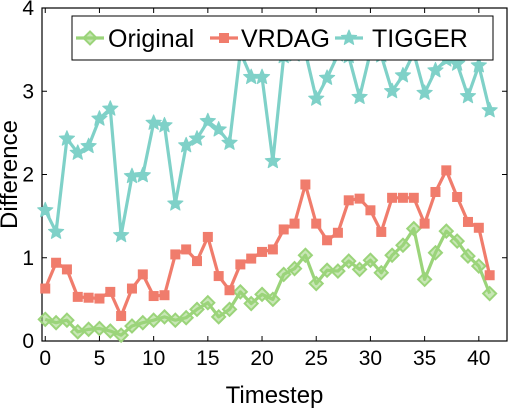 The height and width of the screenshot is (411, 515). Describe the element at coordinates (349, 37) in the screenshot. I see `legend-marker-tigger` at that location.